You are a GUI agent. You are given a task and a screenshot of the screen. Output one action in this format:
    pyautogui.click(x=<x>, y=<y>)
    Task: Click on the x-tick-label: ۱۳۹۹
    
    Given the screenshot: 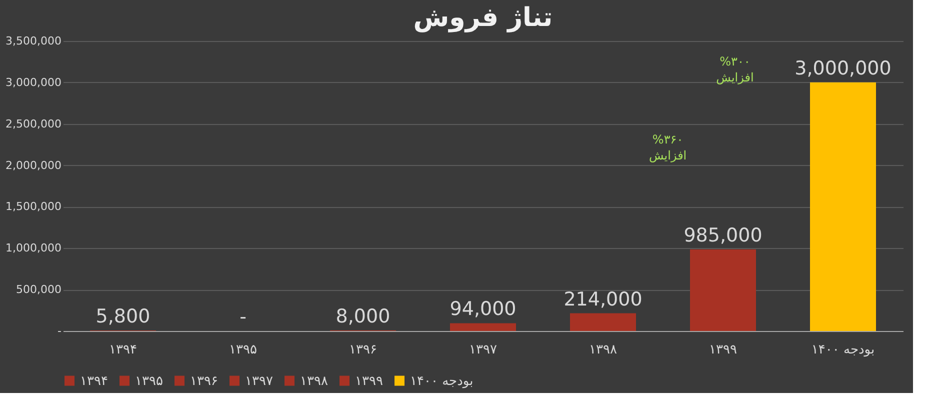 What is the action you would take?
    pyautogui.click(x=723, y=350)
    